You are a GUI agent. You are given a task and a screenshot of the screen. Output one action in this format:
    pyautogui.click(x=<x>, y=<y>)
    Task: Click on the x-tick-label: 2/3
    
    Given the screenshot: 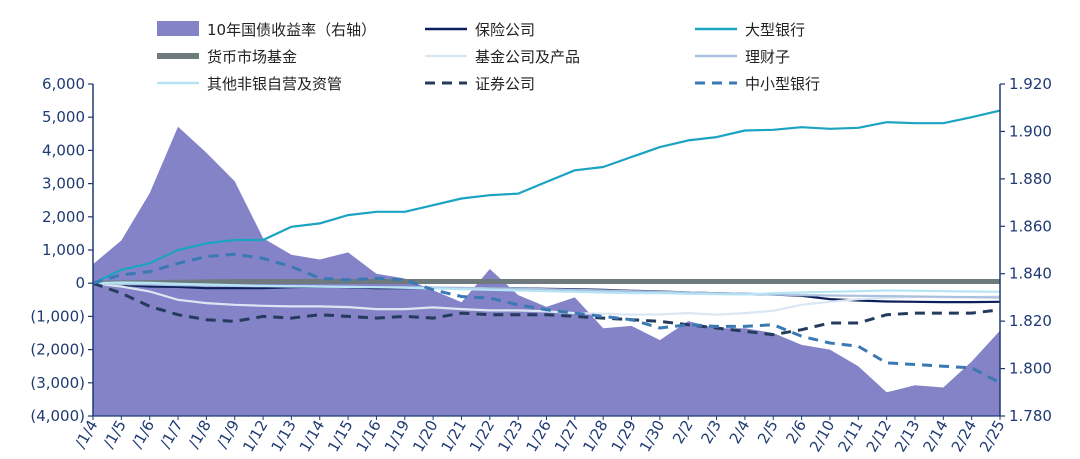 What is the action you would take?
    pyautogui.click(x=711, y=432)
    